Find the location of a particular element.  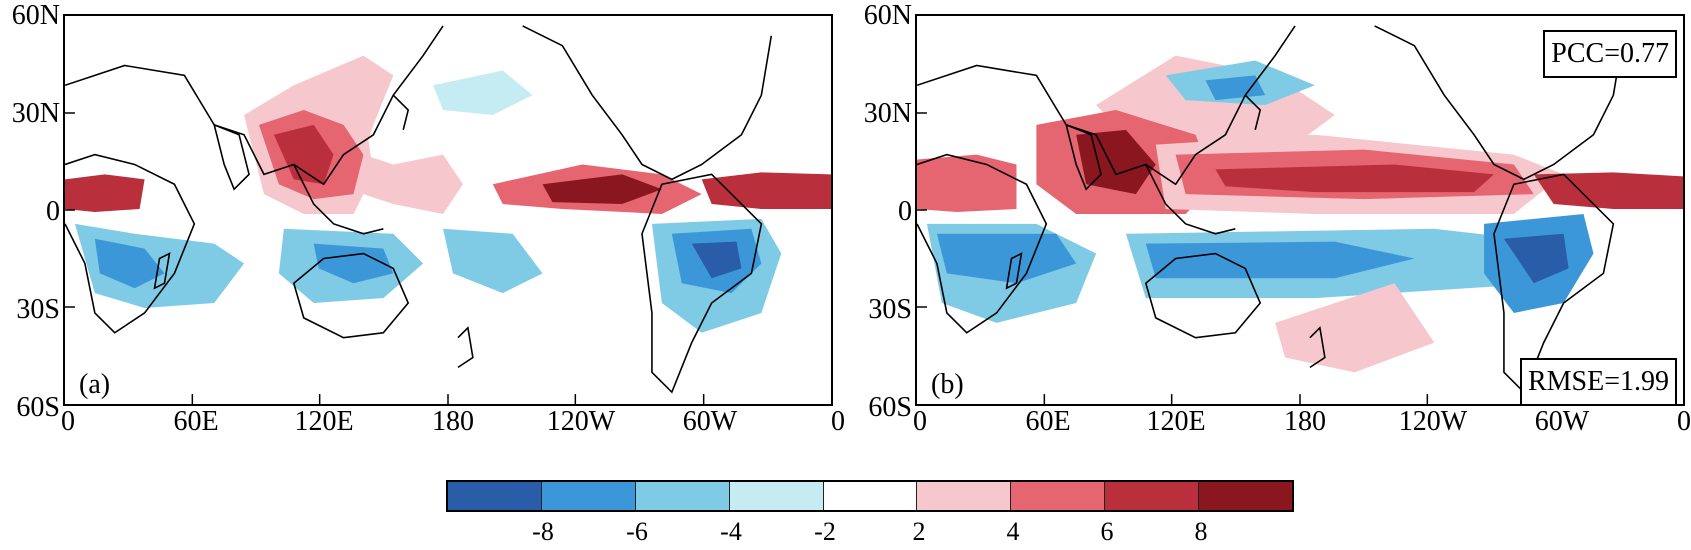

anomaly-atlantic-red-b is located at coordinates (1608, 191).